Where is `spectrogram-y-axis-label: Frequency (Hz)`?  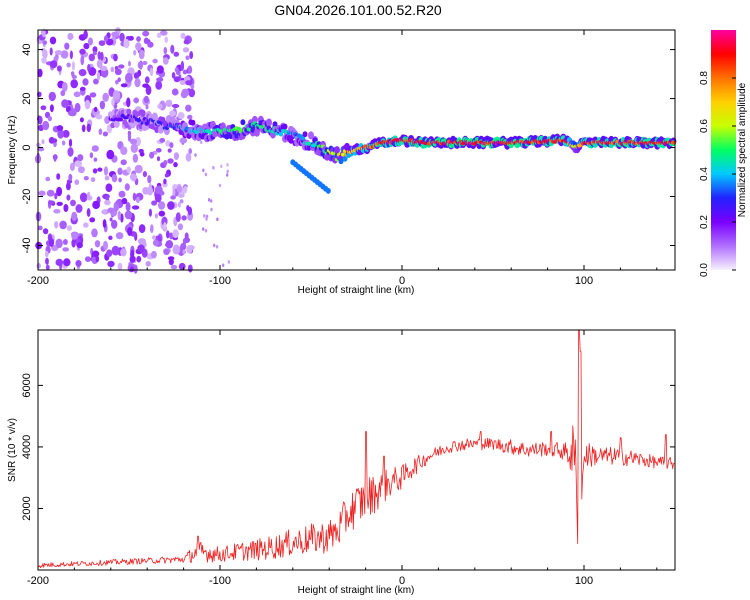 spectrogram-y-axis-label: Frequency (Hz) is located at coordinates (12, 150).